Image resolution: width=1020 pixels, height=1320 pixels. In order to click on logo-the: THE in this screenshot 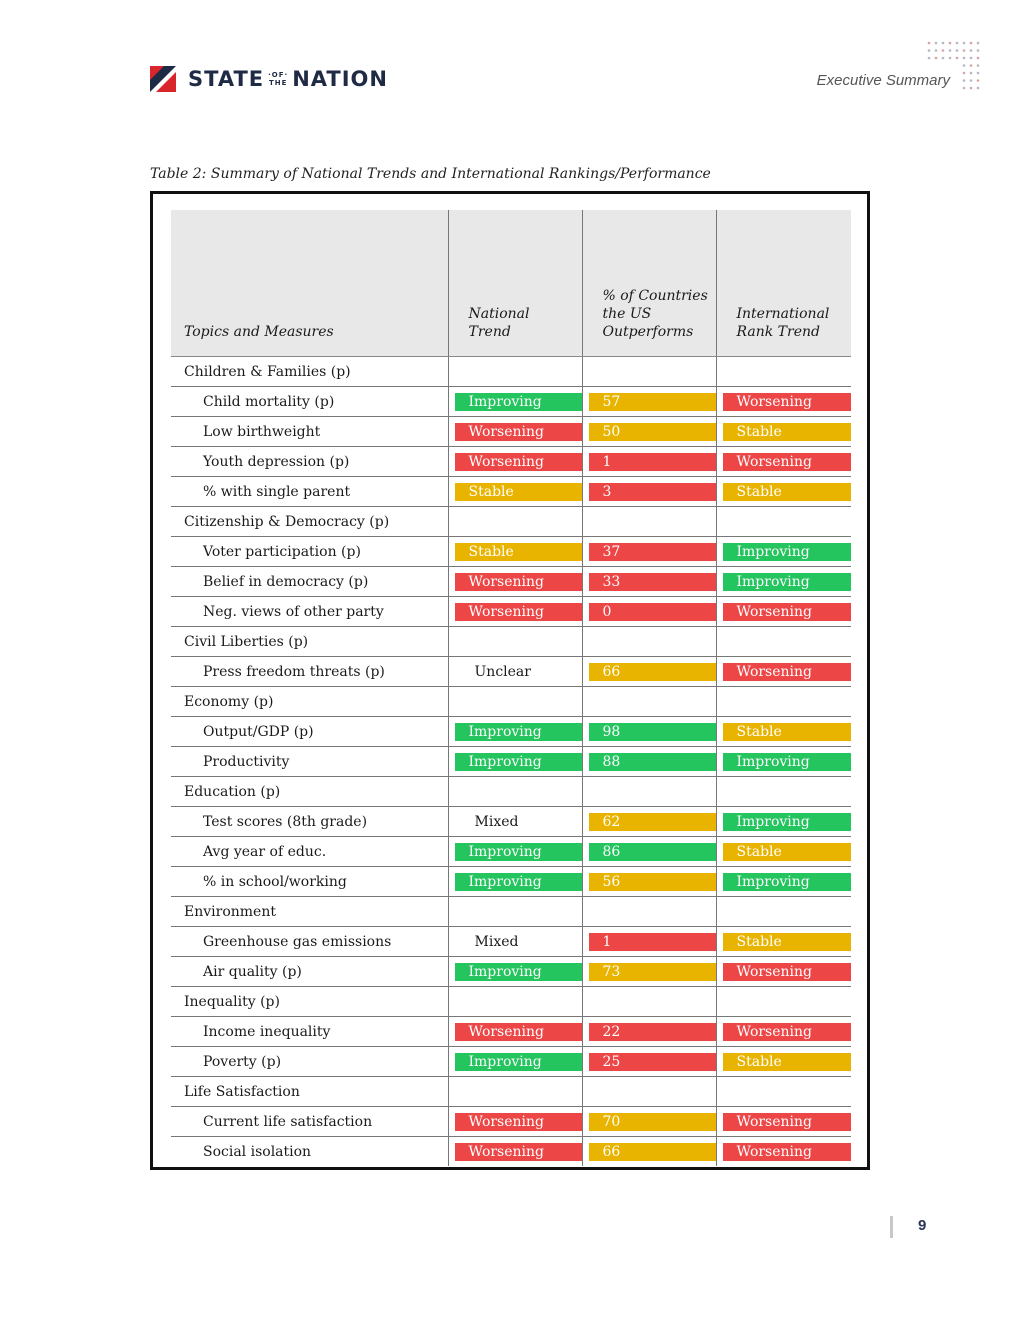, I will do `click(278, 83)`.